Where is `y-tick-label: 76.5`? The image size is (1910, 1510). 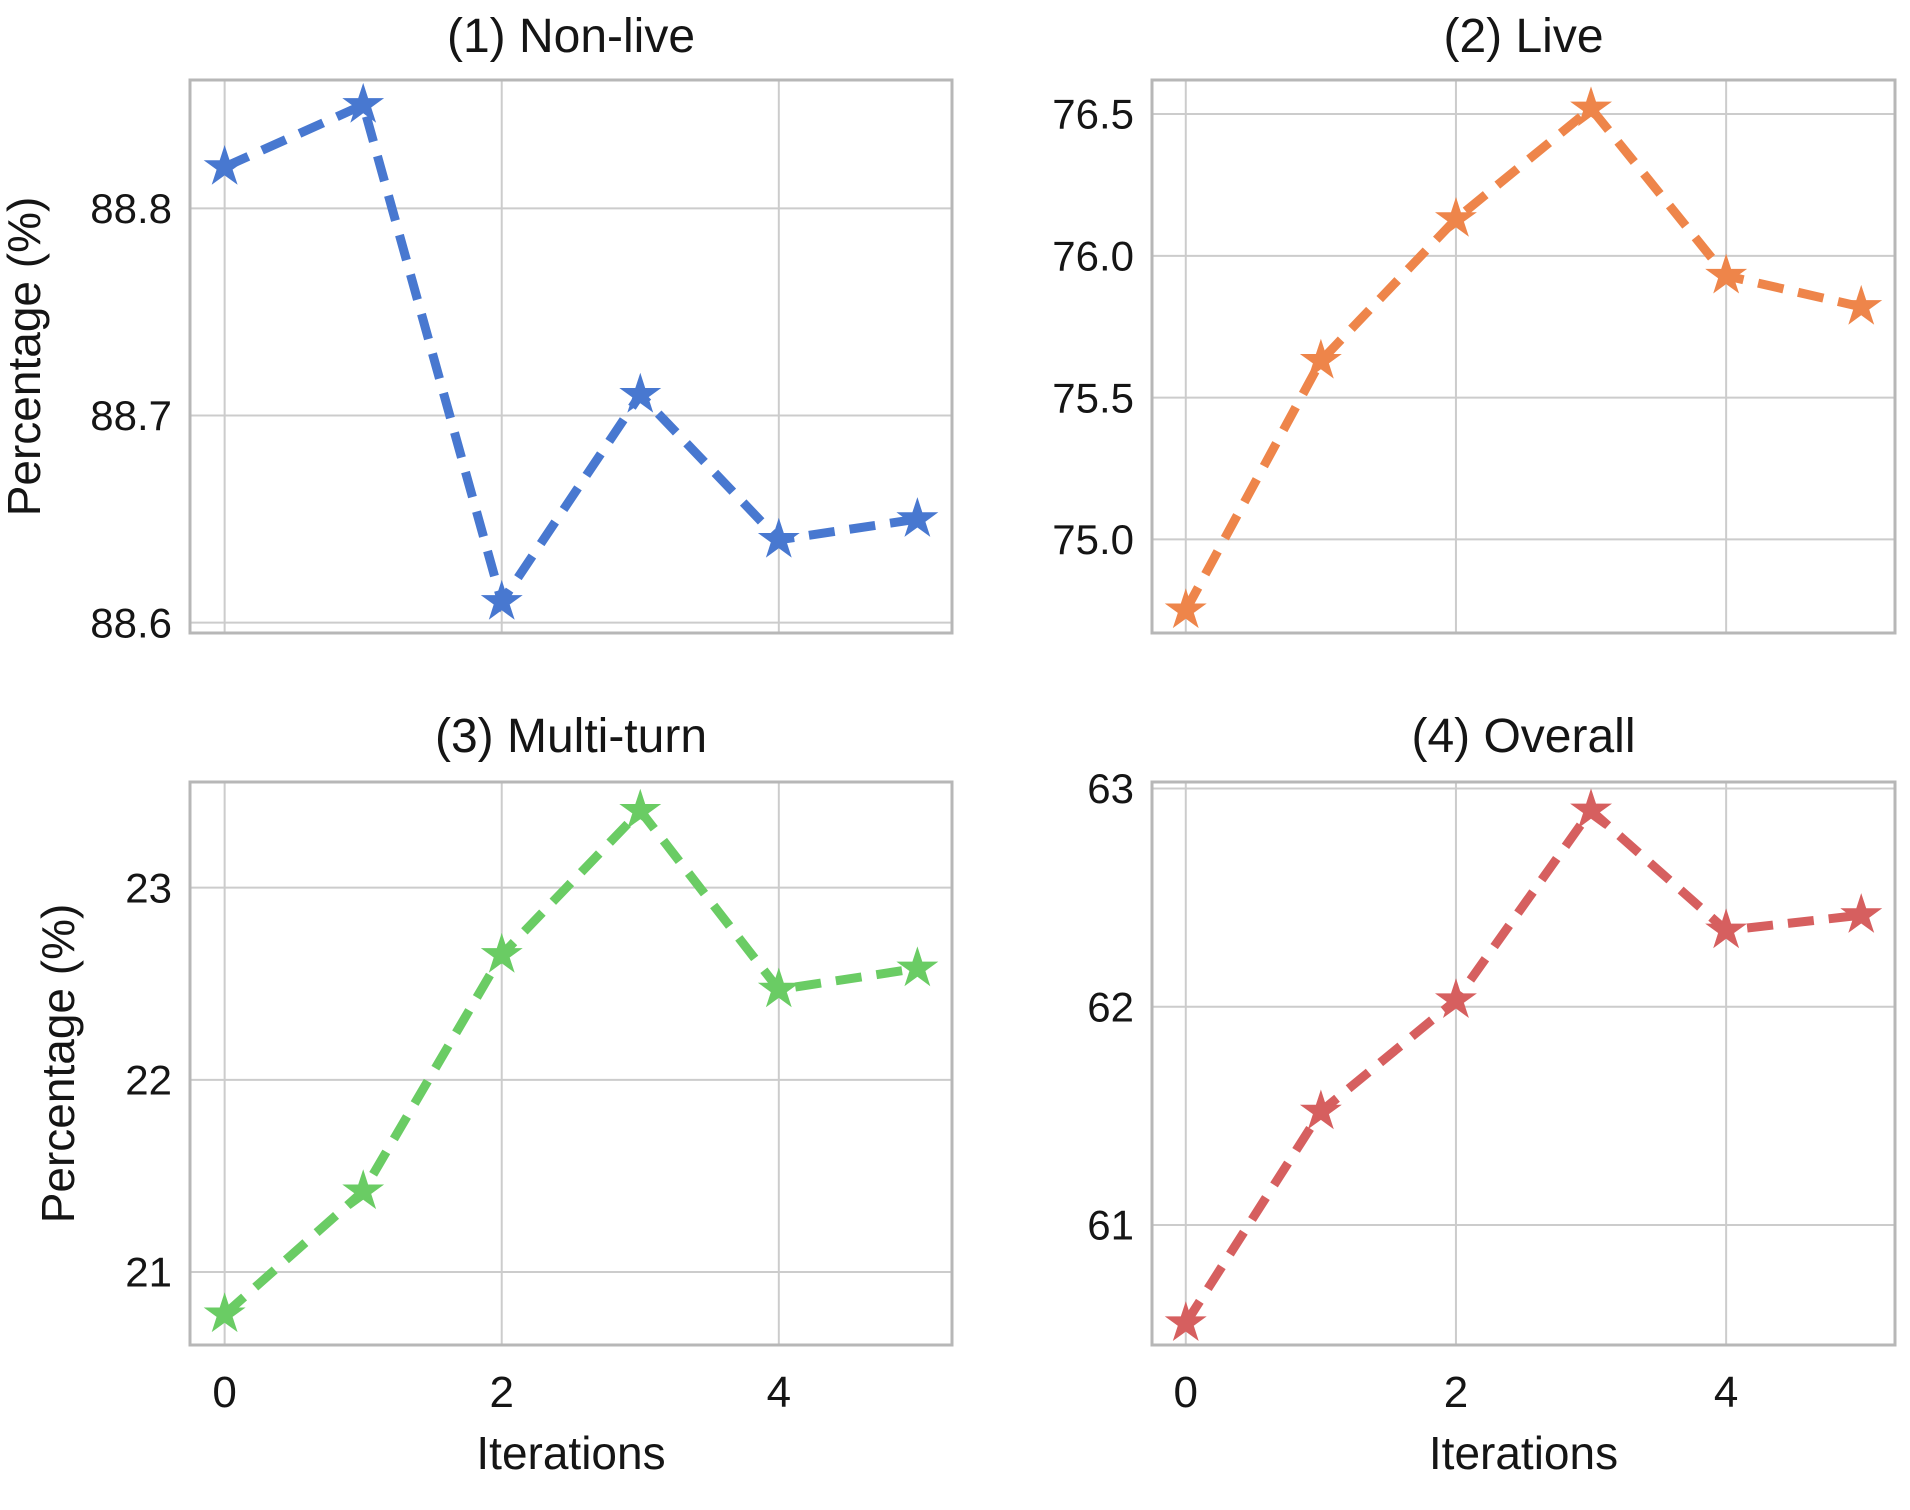
y-tick-label: 76.5 is located at coordinates (1093, 114).